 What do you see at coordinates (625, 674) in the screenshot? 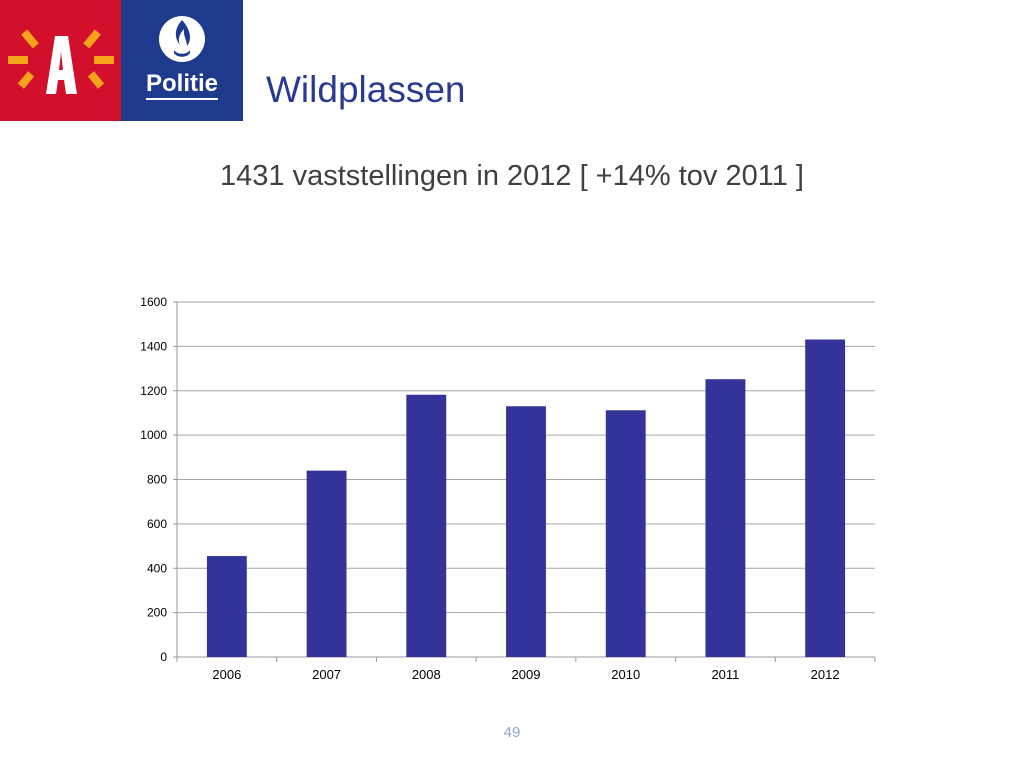
I see `x-tick-label: 2010` at bounding box center [625, 674].